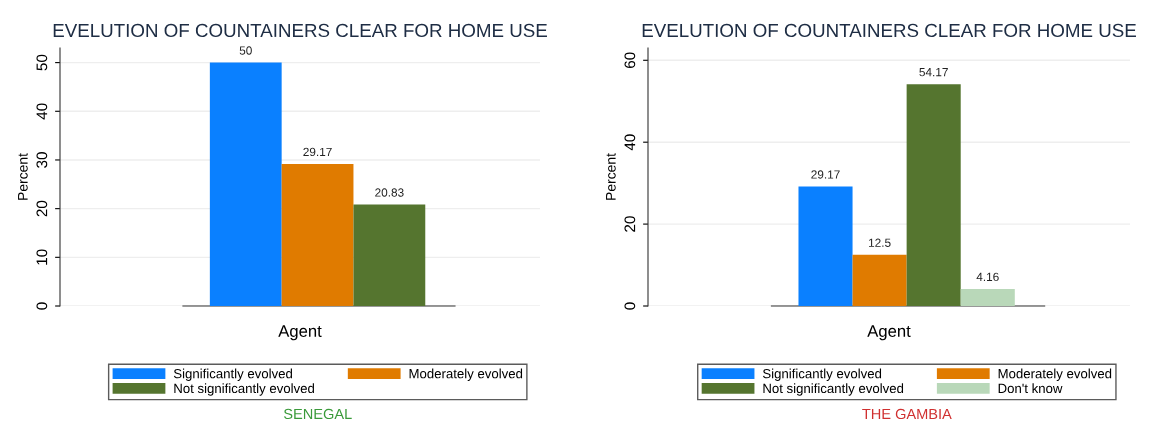 The height and width of the screenshot is (428, 1161). What do you see at coordinates (1030, 388) in the screenshot?
I see `legend-label: Don't know` at bounding box center [1030, 388].